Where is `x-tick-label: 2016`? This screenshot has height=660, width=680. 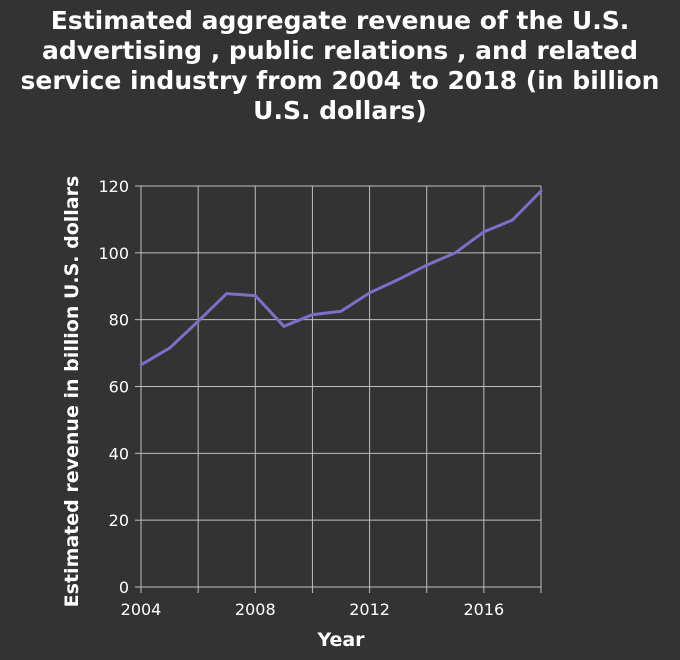
x-tick-label: 2016 is located at coordinates (483, 609).